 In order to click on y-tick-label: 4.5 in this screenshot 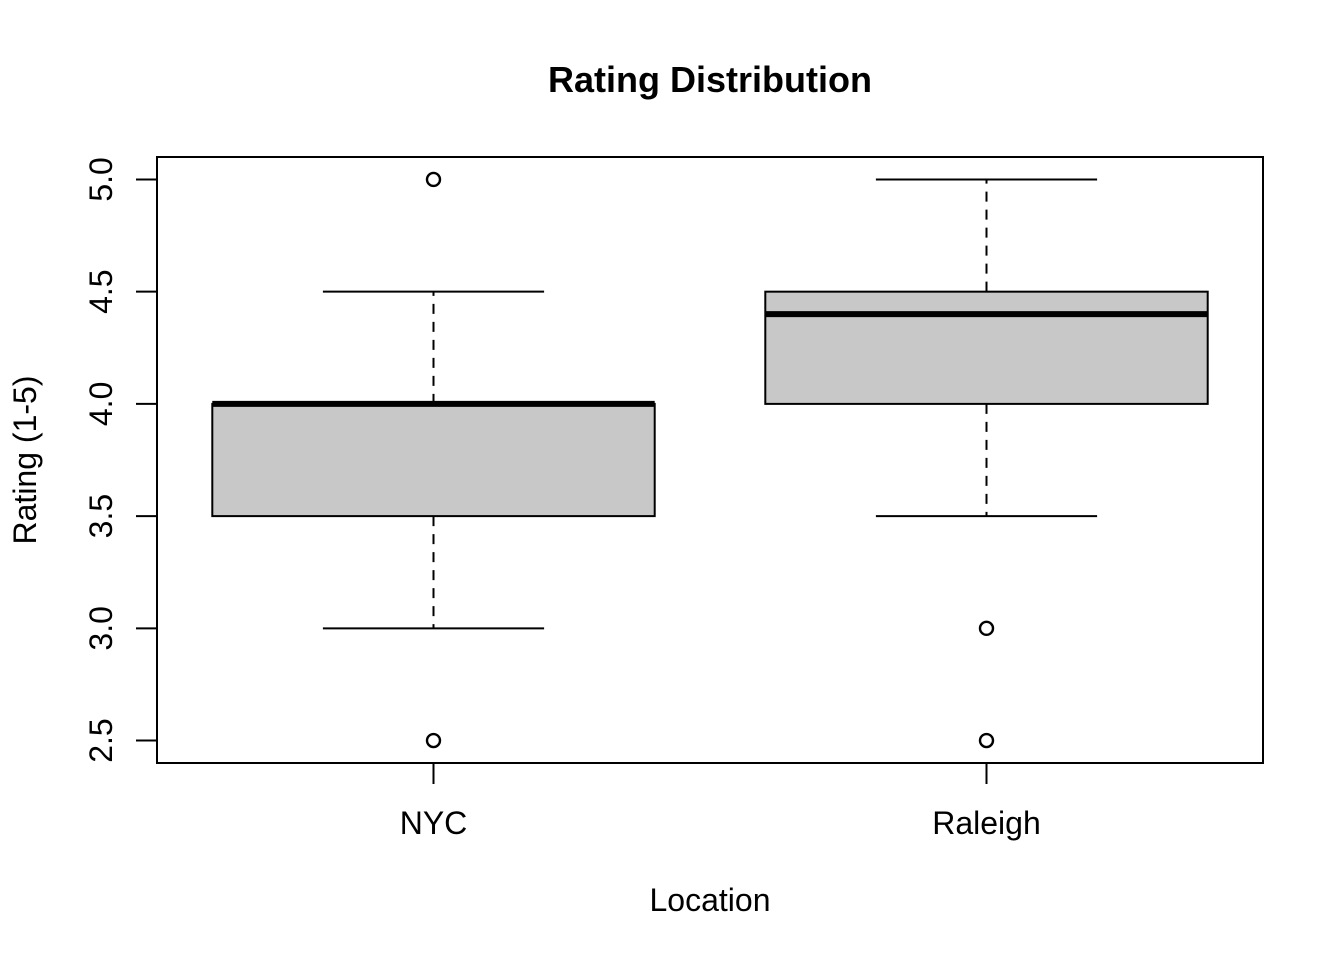, I will do `click(101, 291)`.